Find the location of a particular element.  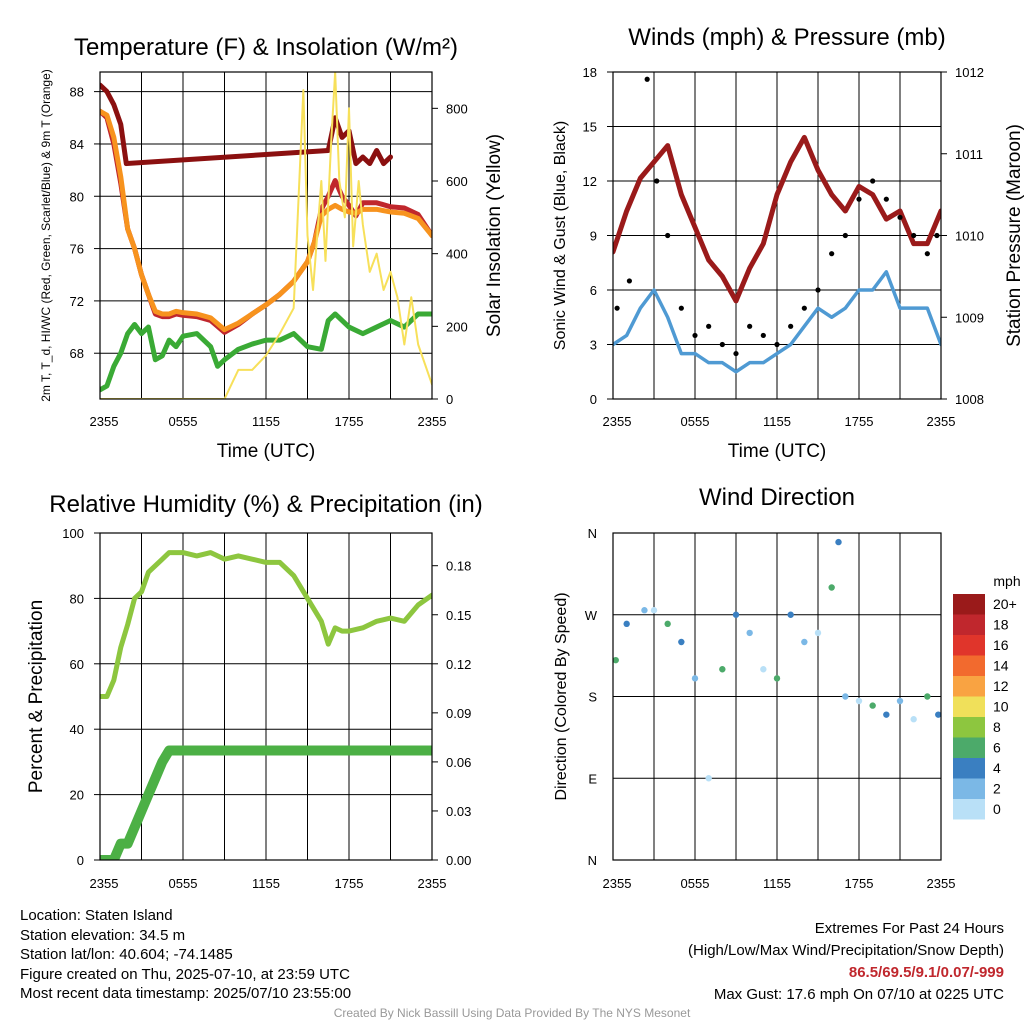

chart-title: Temperature (F) & Insolation (W/m²) is located at coordinates (266, 47).